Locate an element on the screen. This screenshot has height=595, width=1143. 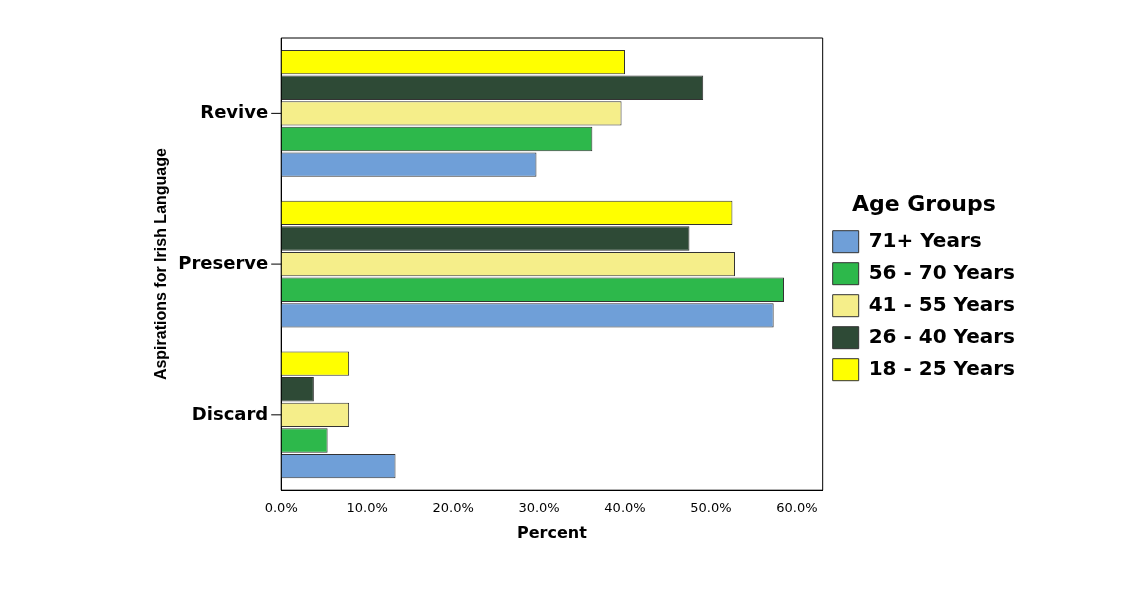
y-tick-label: Revive is located at coordinates (234, 112).